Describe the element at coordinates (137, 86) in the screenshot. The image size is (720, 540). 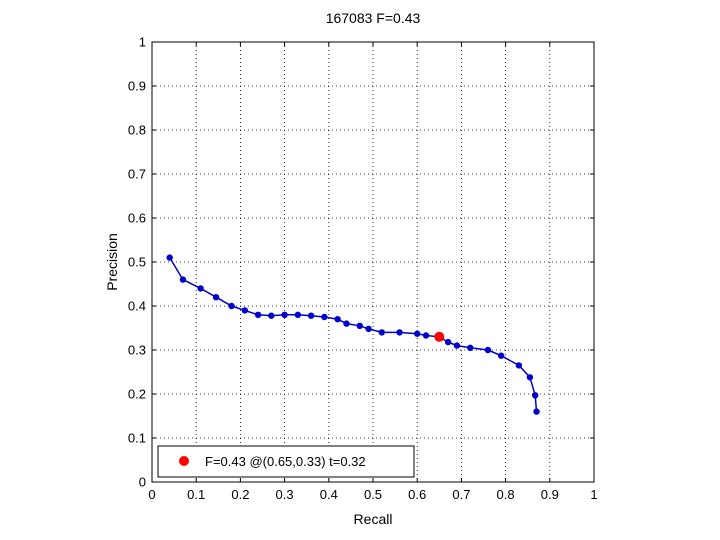
I see `y-tick-label: 0.9` at that location.